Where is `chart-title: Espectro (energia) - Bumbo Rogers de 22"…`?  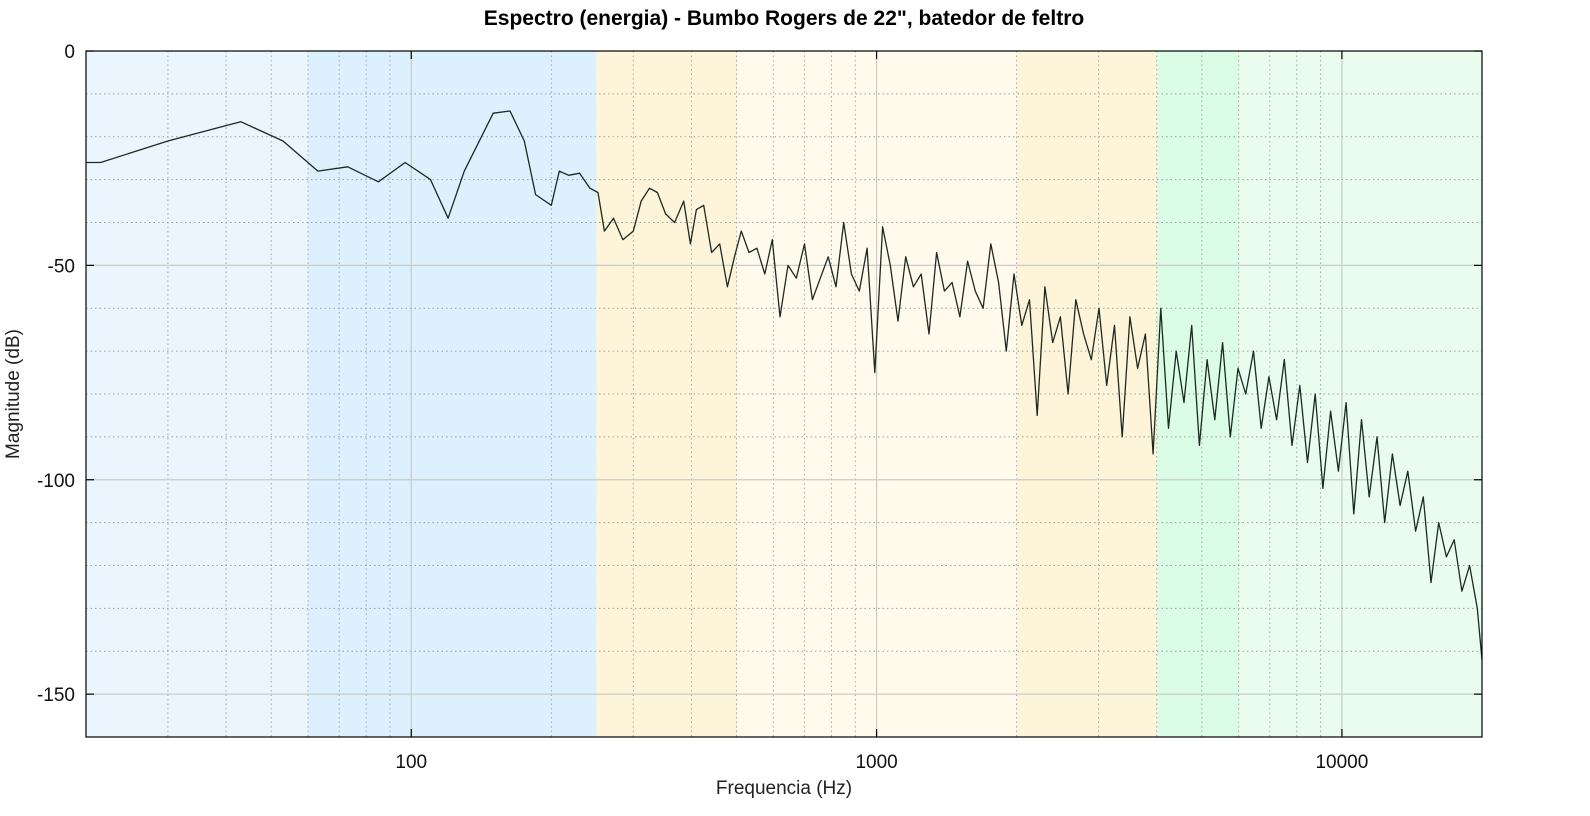
chart-title: Espectro (energia) - Bumbo Rogers de 22"… is located at coordinates (784, 18).